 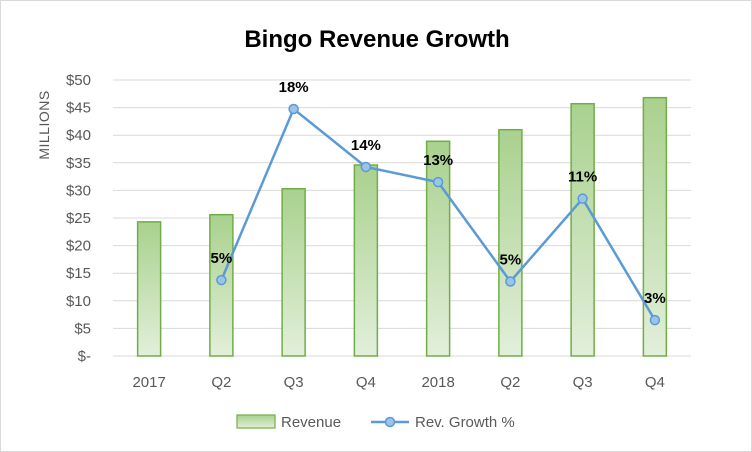 I want to click on y-tick-label: $20, so click(x=78, y=246).